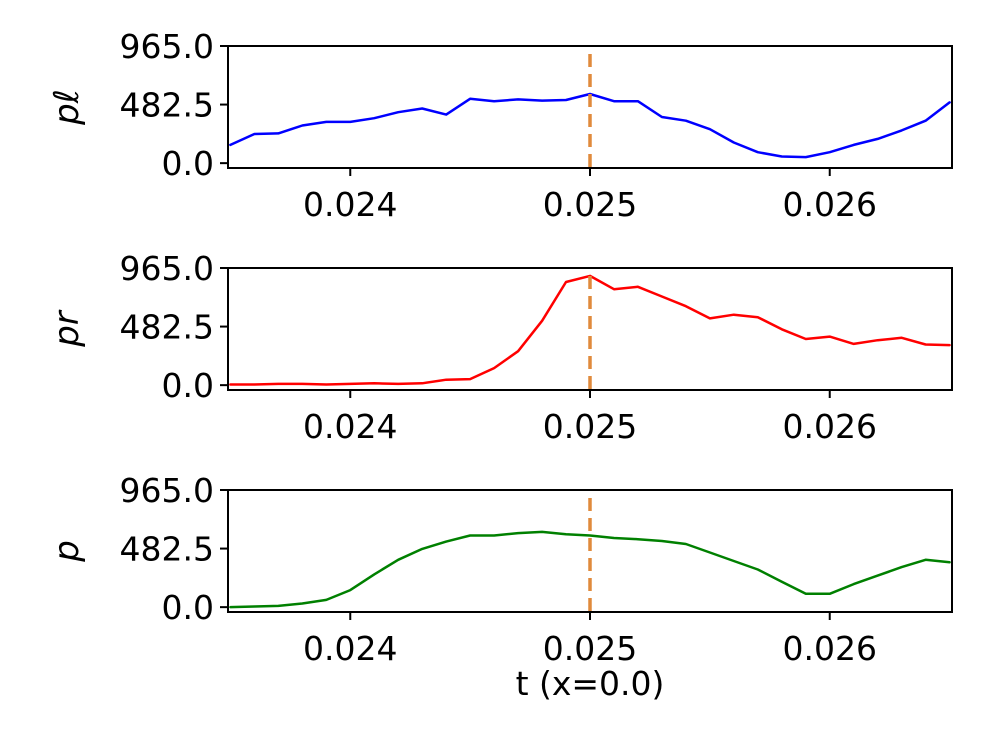 This screenshot has width=996, height=748. I want to click on y-axis-label-panel-1: pℓ, so click(67, 107).